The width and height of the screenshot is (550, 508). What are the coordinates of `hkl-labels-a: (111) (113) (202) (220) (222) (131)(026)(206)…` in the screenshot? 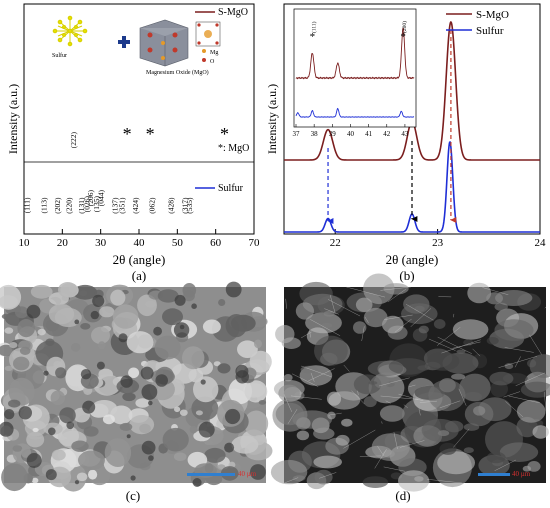 It's located at (109, 173).